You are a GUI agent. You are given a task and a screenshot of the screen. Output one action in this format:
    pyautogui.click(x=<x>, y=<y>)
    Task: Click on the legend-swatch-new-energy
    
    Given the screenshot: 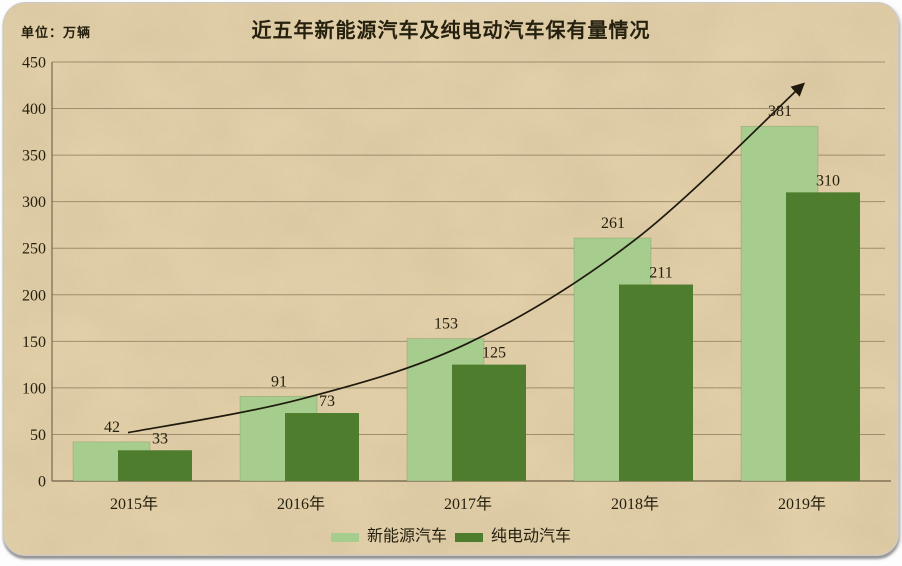 What is the action you would take?
    pyautogui.click(x=344, y=537)
    